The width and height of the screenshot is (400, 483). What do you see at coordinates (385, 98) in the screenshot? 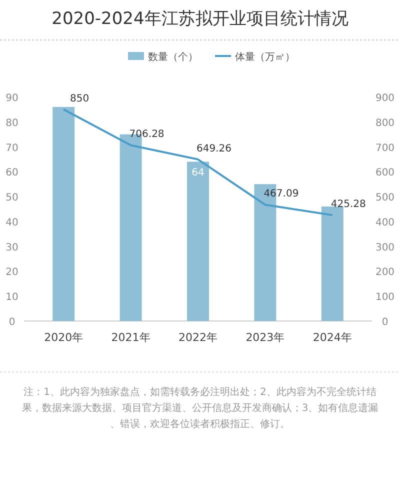
I see `y2-tick-label: 900` at bounding box center [385, 98].